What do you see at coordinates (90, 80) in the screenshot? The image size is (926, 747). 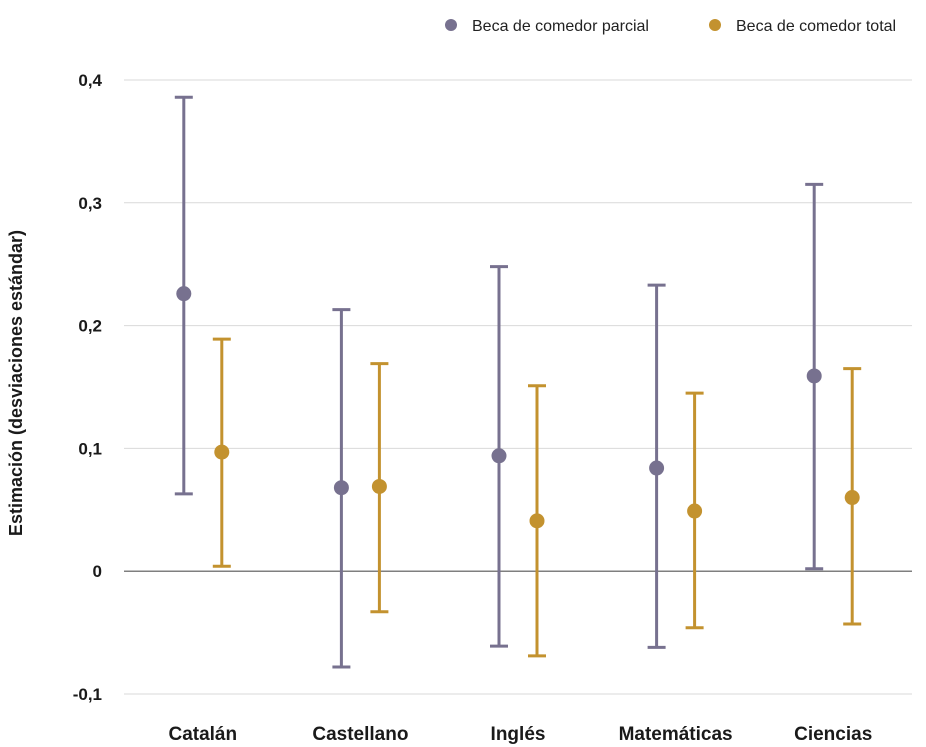 I see `y-tick-label: 0,4` at bounding box center [90, 80].